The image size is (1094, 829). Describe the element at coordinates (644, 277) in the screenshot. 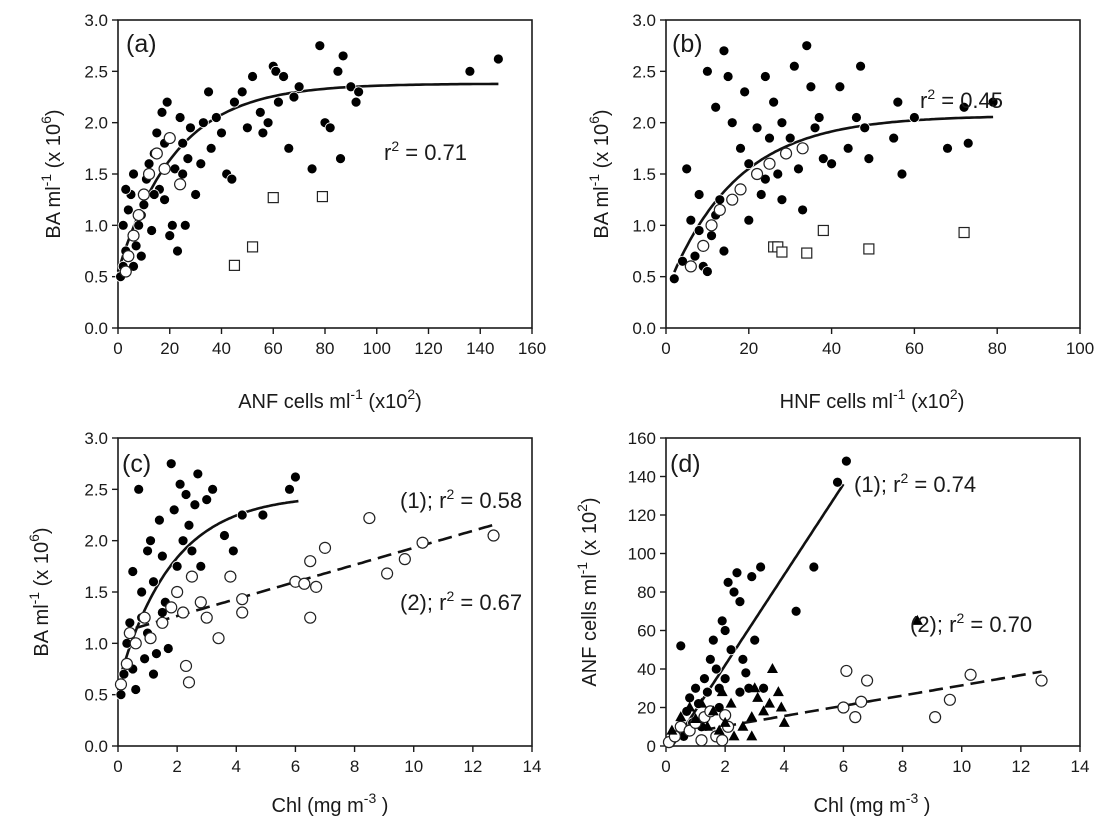

I see `y-tick-label: 0.5` at that location.